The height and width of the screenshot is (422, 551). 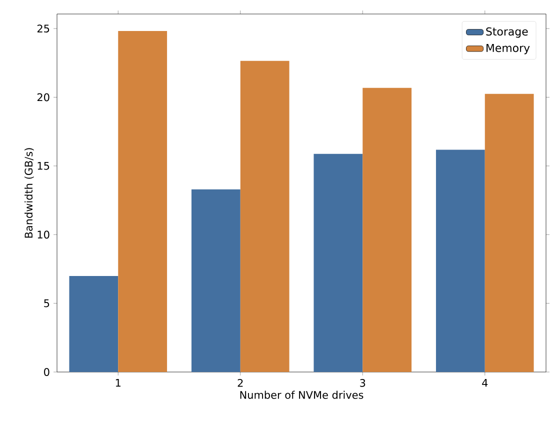 What do you see at coordinates (508, 49) in the screenshot?
I see `legend-label: Memory` at bounding box center [508, 49].